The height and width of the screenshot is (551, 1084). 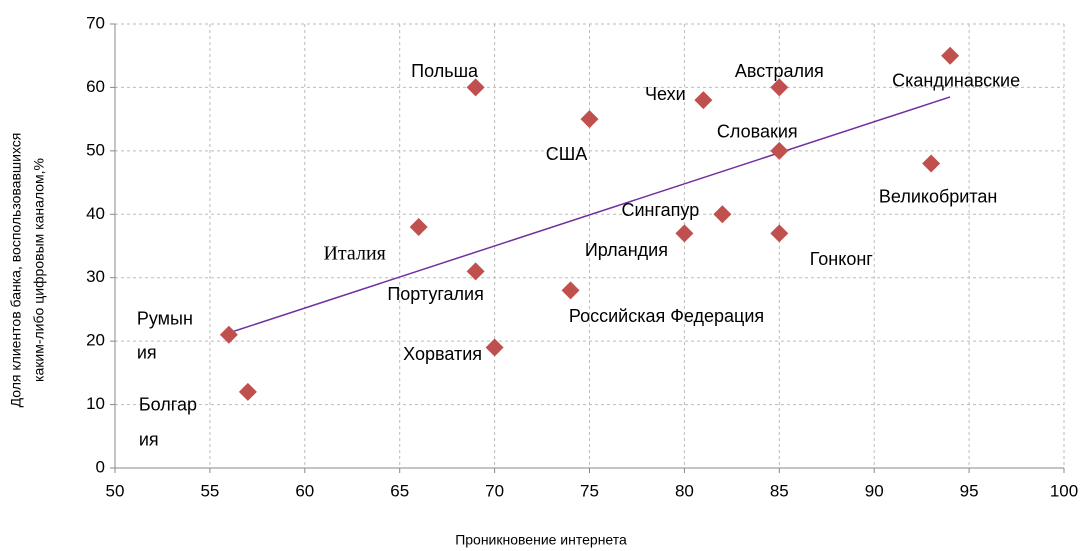 I want to click on point-label: Сингапур, so click(x=660, y=210).